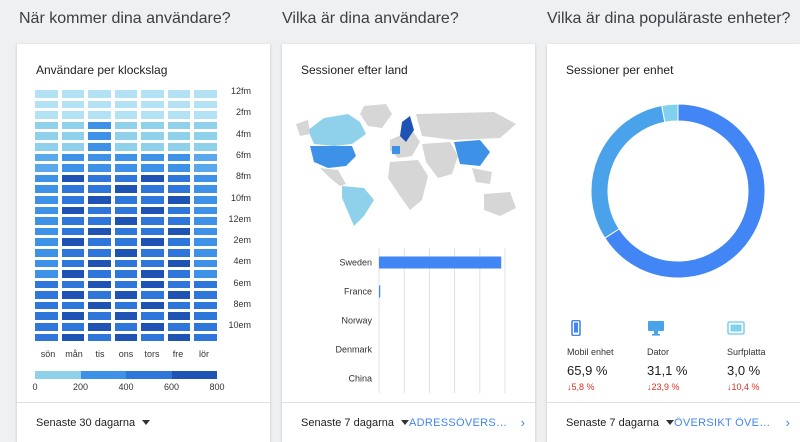 The width and height of the screenshot is (800, 442). Describe the element at coordinates (126, 217) in the screenshot. I see `users-heatmap` at that location.